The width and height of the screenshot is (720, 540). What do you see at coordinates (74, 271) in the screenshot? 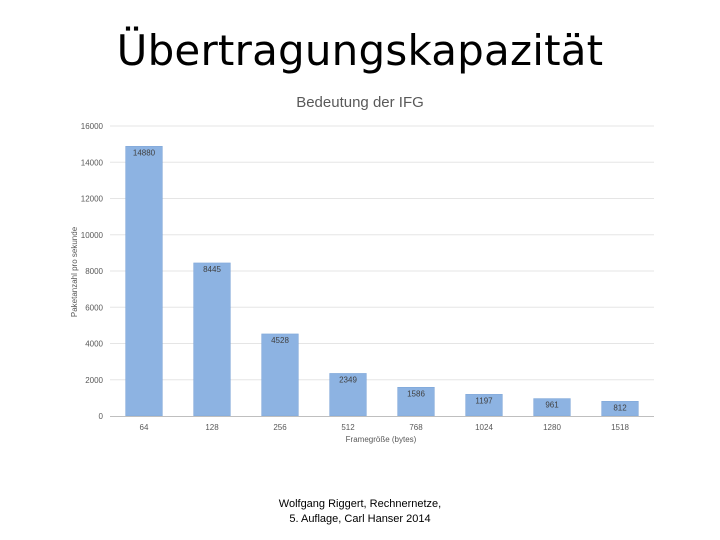
I see `y-axis-title: Paketanzahl pro sekunde` at bounding box center [74, 271].